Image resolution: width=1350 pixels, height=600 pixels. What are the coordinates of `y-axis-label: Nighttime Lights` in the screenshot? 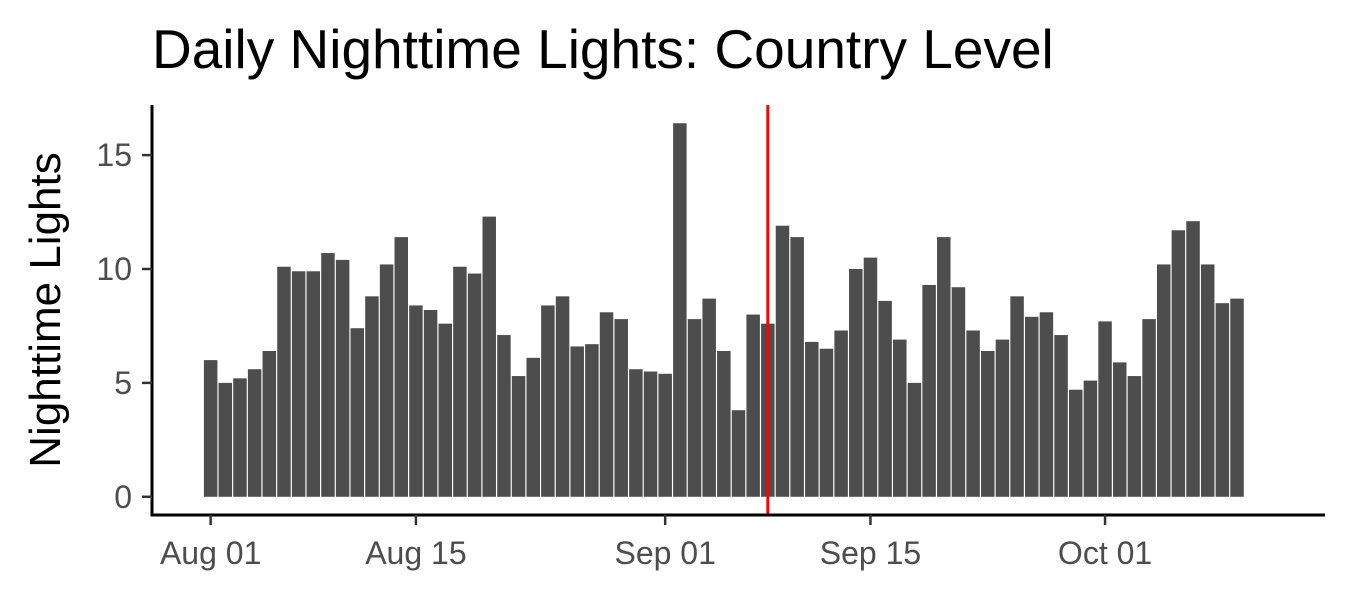 It's located at (45, 309).